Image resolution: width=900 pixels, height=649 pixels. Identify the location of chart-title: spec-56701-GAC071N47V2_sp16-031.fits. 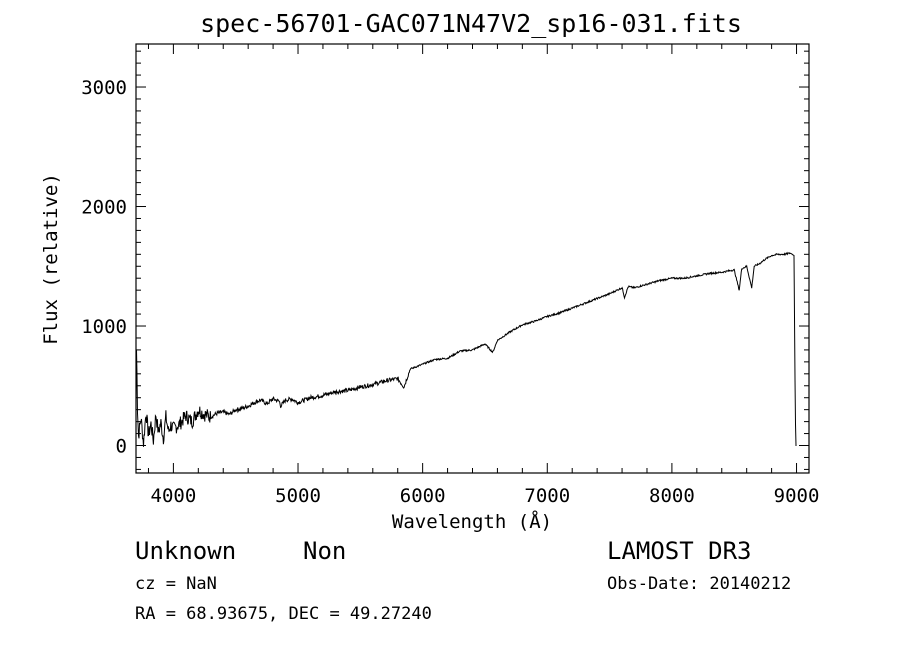
(471, 23).